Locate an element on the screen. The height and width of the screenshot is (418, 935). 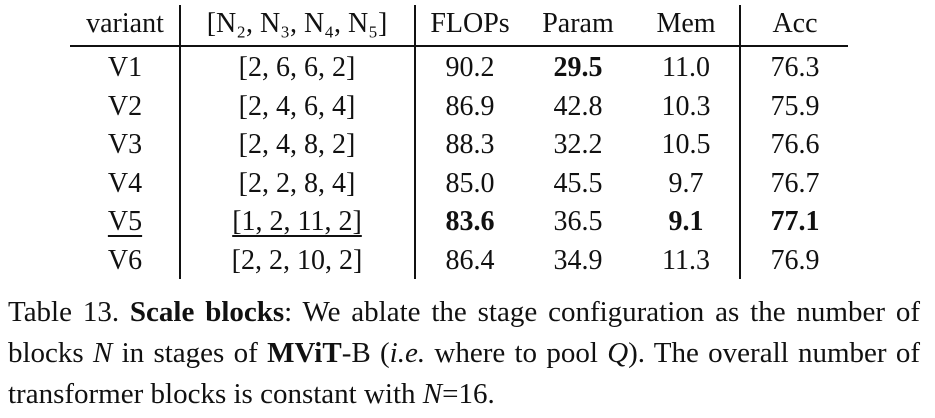
table-cell: V4 is located at coordinates (125, 183).